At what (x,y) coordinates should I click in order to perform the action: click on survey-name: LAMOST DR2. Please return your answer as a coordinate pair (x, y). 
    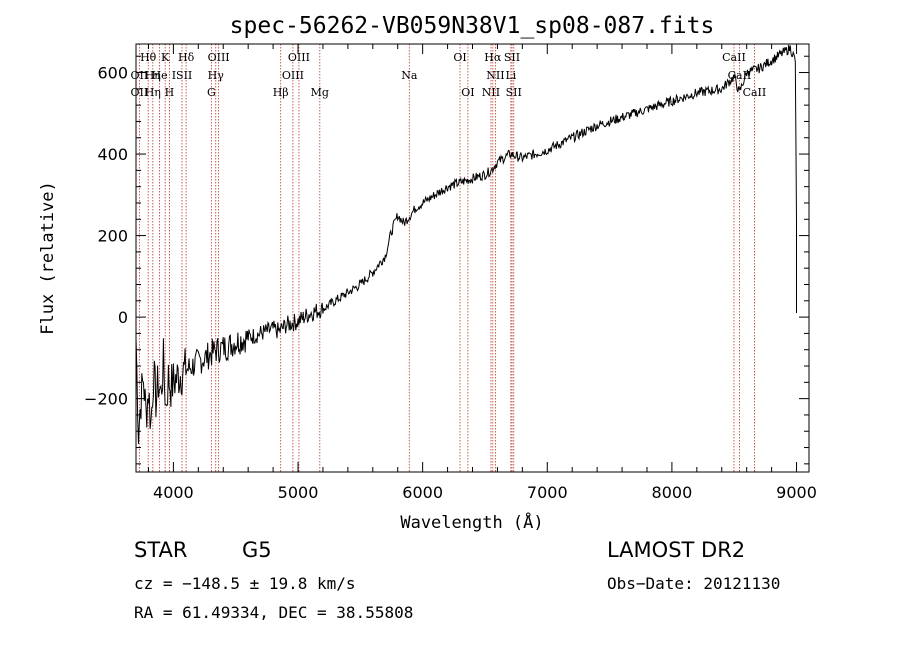
    Looking at the image, I should click on (676, 550).